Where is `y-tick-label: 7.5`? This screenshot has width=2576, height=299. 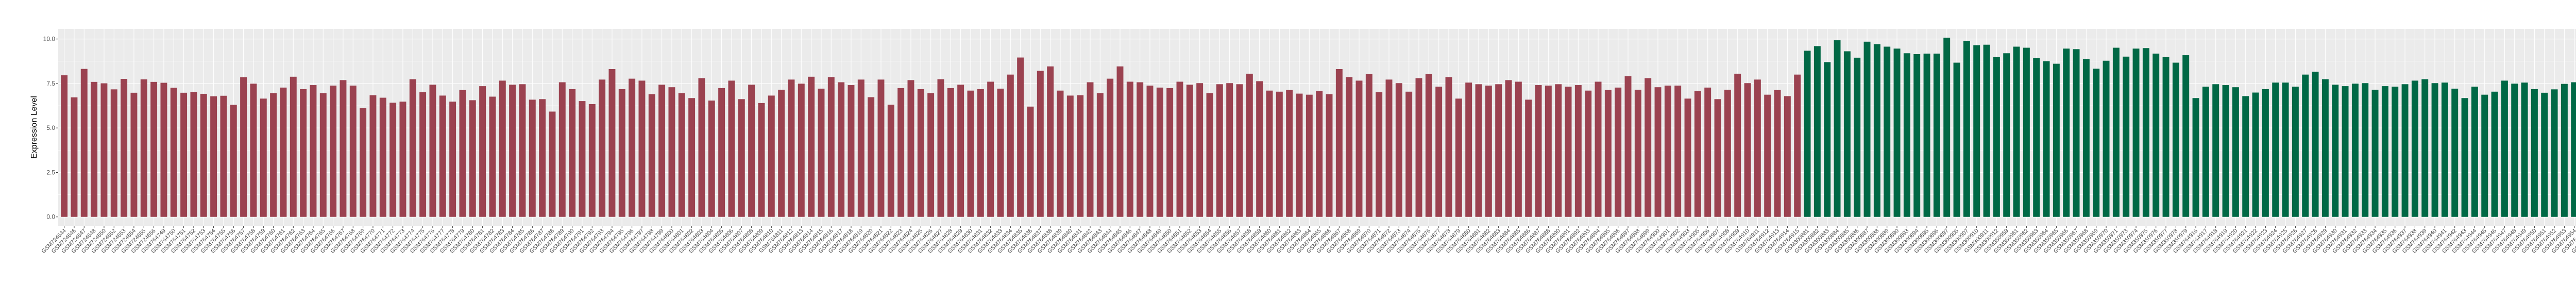
y-tick-label: 7.5 is located at coordinates (51, 83).